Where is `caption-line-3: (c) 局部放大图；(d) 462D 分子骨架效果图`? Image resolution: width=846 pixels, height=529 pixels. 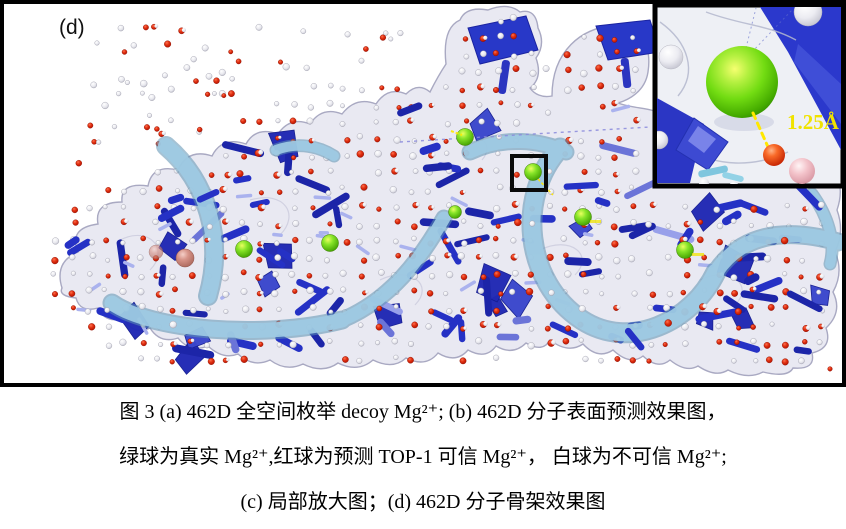 caption-line-3: (c) 局部放大图；(d) 462D 分子骨架效果图 is located at coordinates (423, 502).